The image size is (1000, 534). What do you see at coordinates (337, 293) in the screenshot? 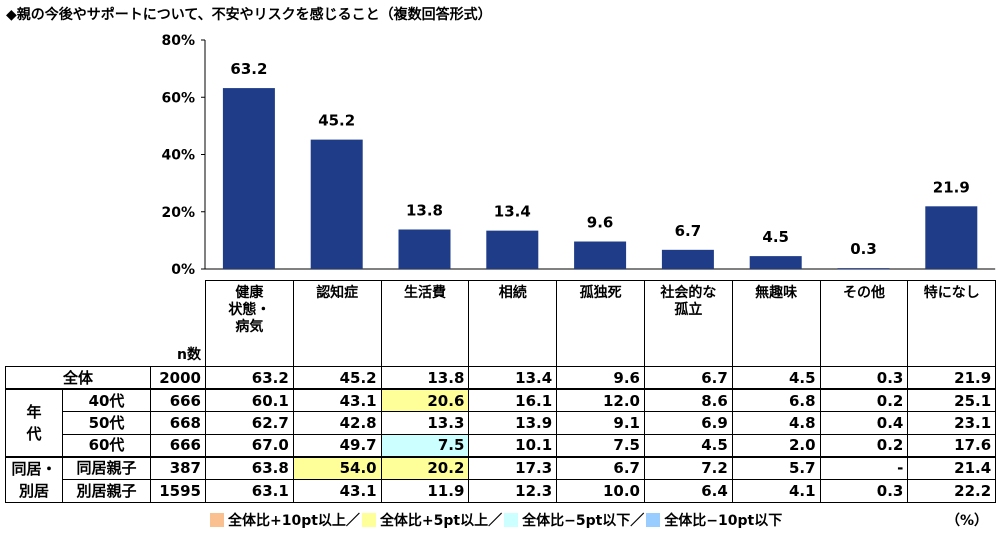
I see `column-header-line: 認知症` at bounding box center [337, 293].